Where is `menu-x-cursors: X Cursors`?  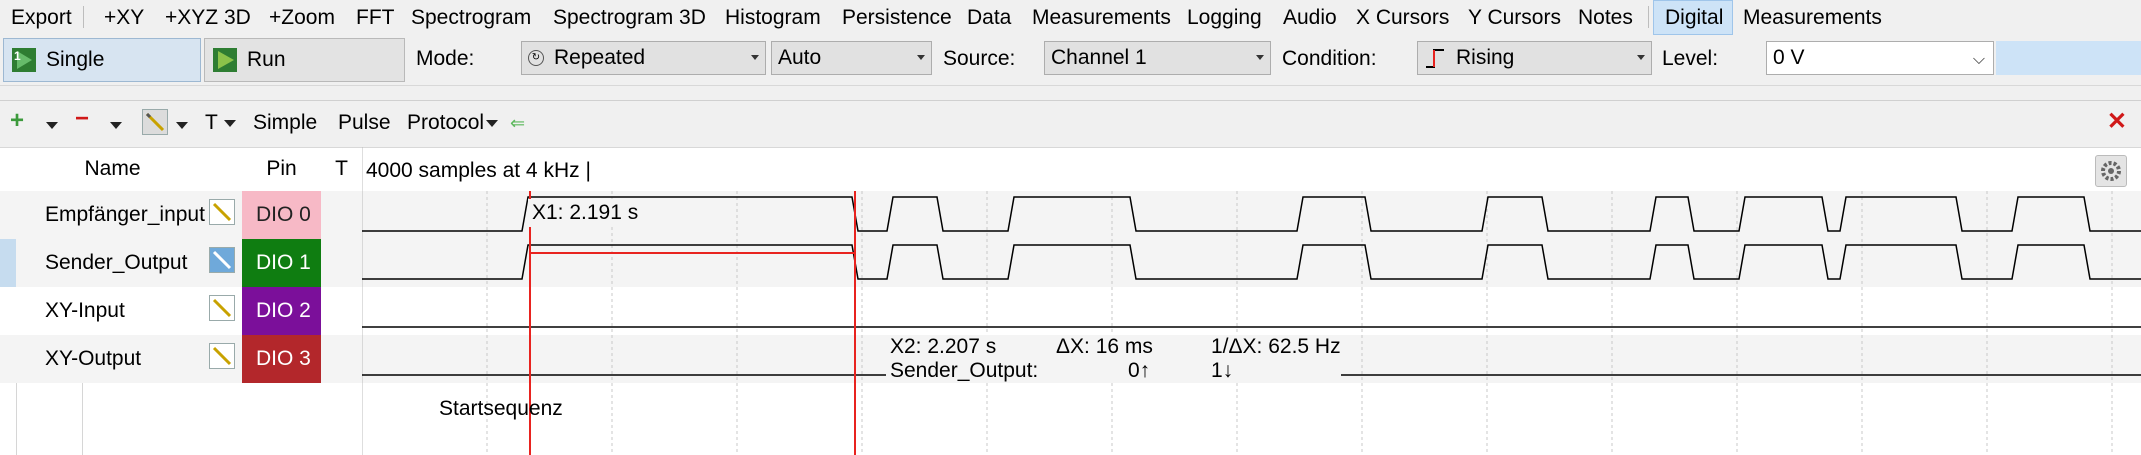
menu-x-cursors: X Cursors is located at coordinates (1403, 17).